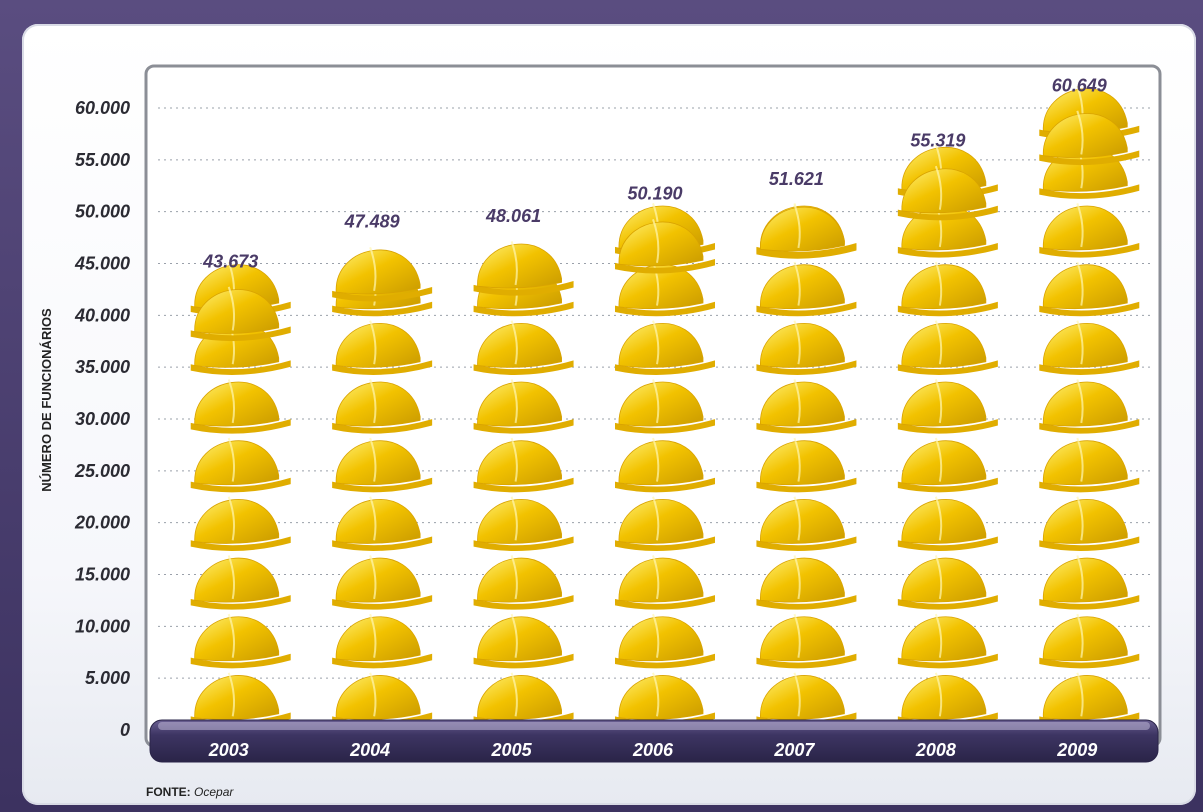 The height and width of the screenshot is (812, 1203). Describe the element at coordinates (102, 367) in the screenshot. I see `y-tick-label: 35.000` at that location.